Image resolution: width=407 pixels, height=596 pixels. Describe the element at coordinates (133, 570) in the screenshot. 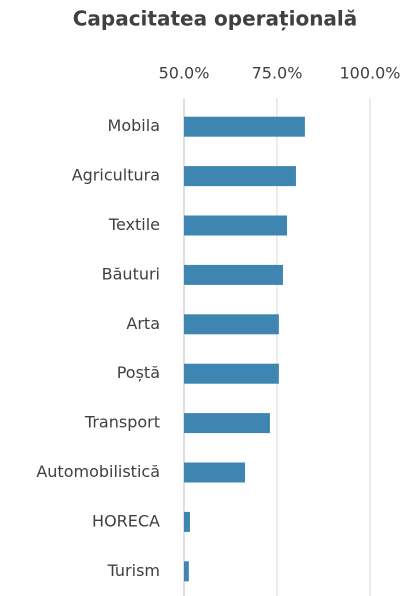

I see `y-tick-label: Turism` at that location.